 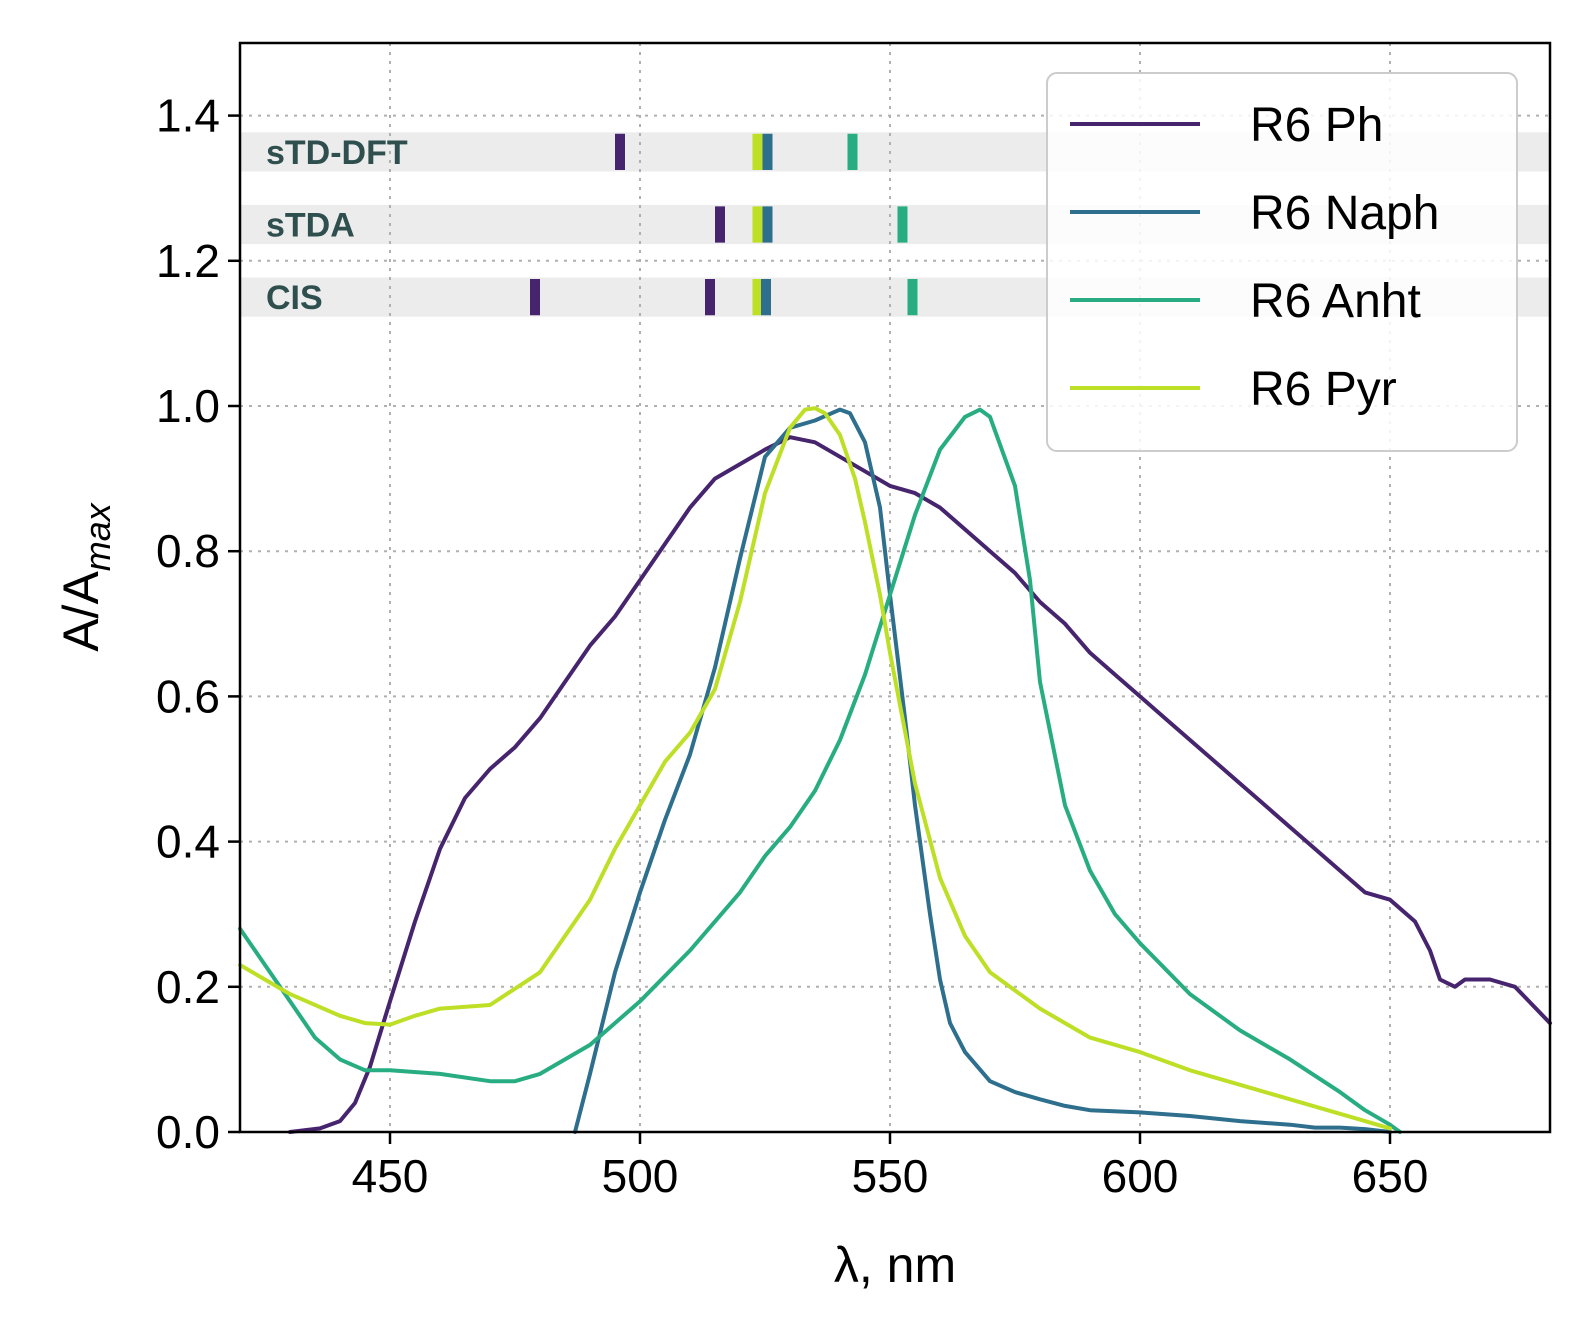 I want to click on method-labels: sTD-DFT sTDA CIS, so click(x=337, y=225).